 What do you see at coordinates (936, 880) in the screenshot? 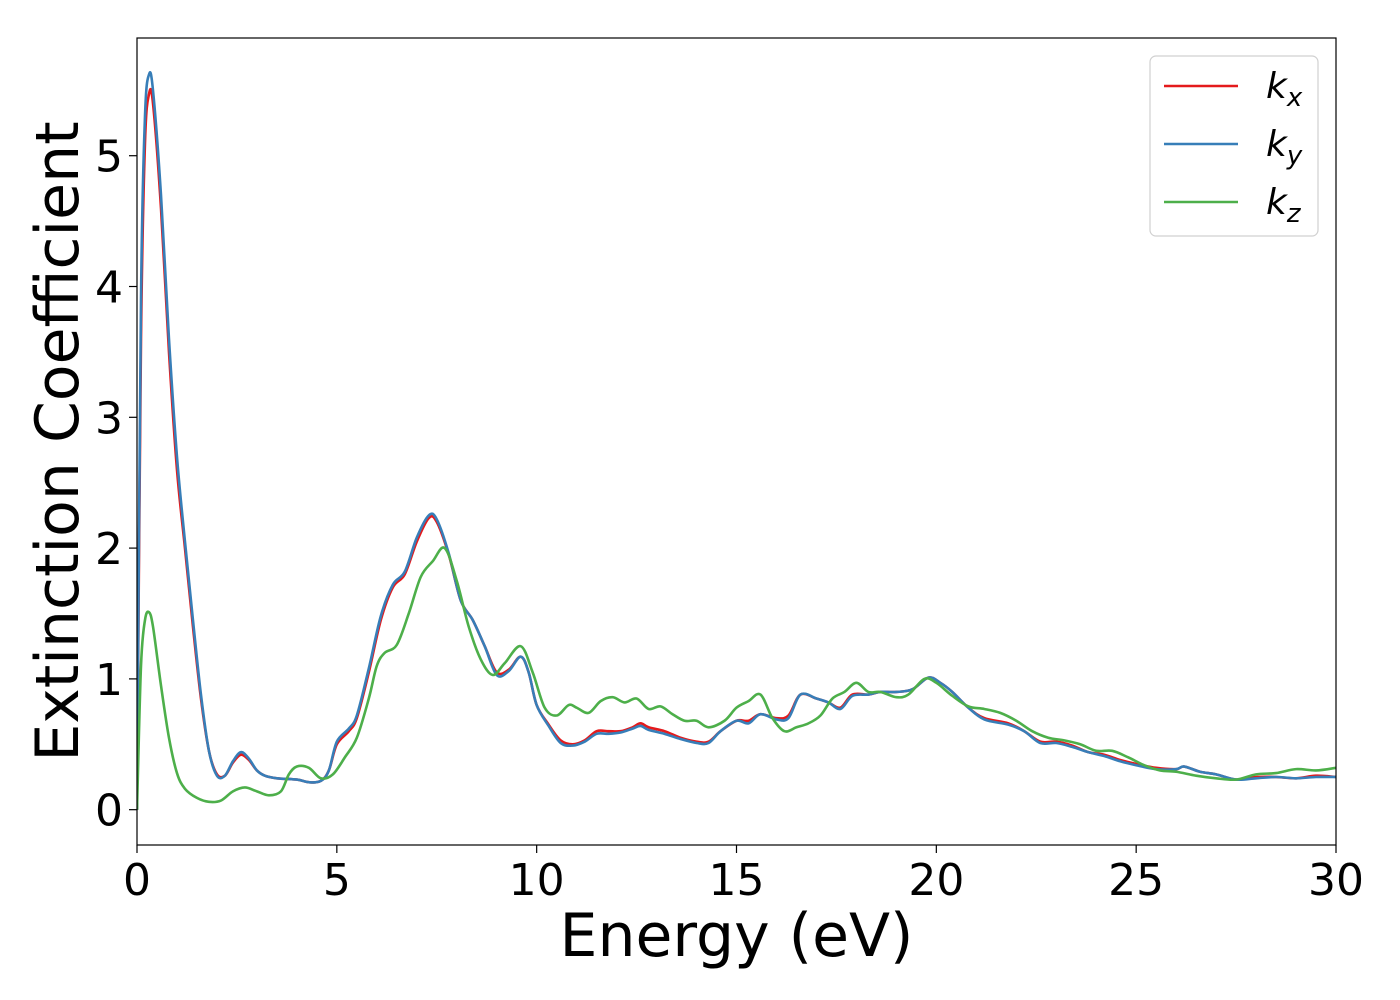
I see `x-tick-label: 20` at bounding box center [936, 880].